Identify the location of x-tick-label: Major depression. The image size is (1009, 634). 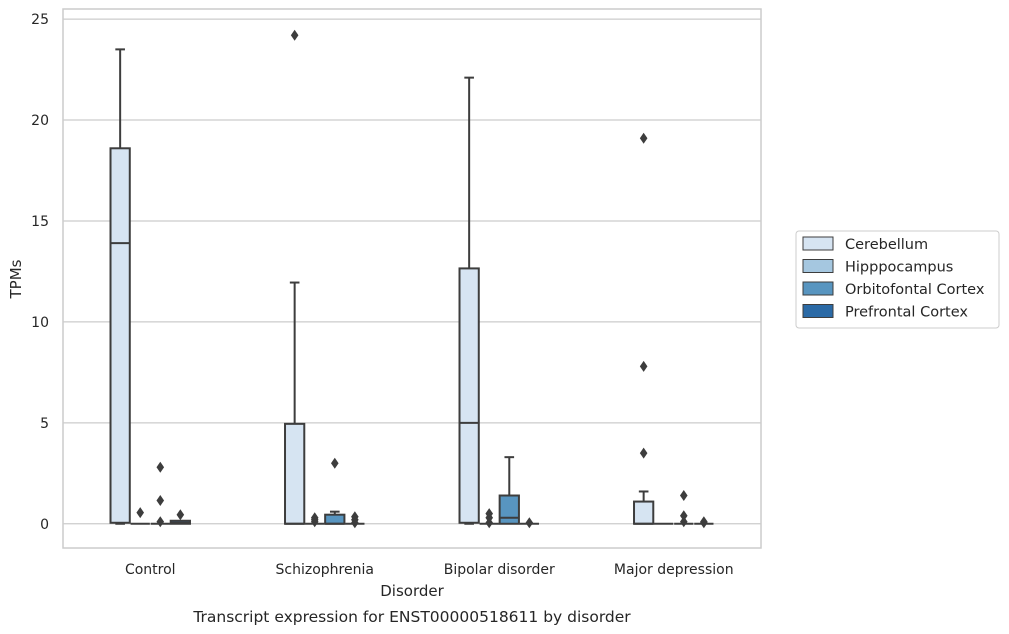
(674, 570).